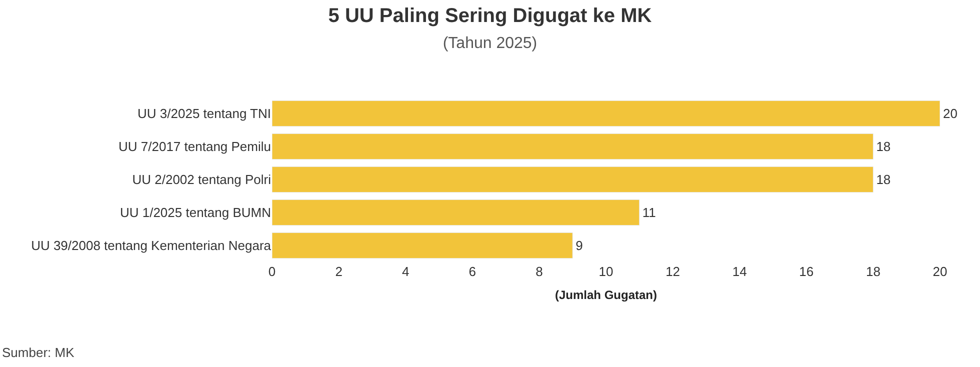 The image size is (980, 367). Describe the element at coordinates (406, 271) in the screenshot. I see `x-tick-label: 4` at that location.